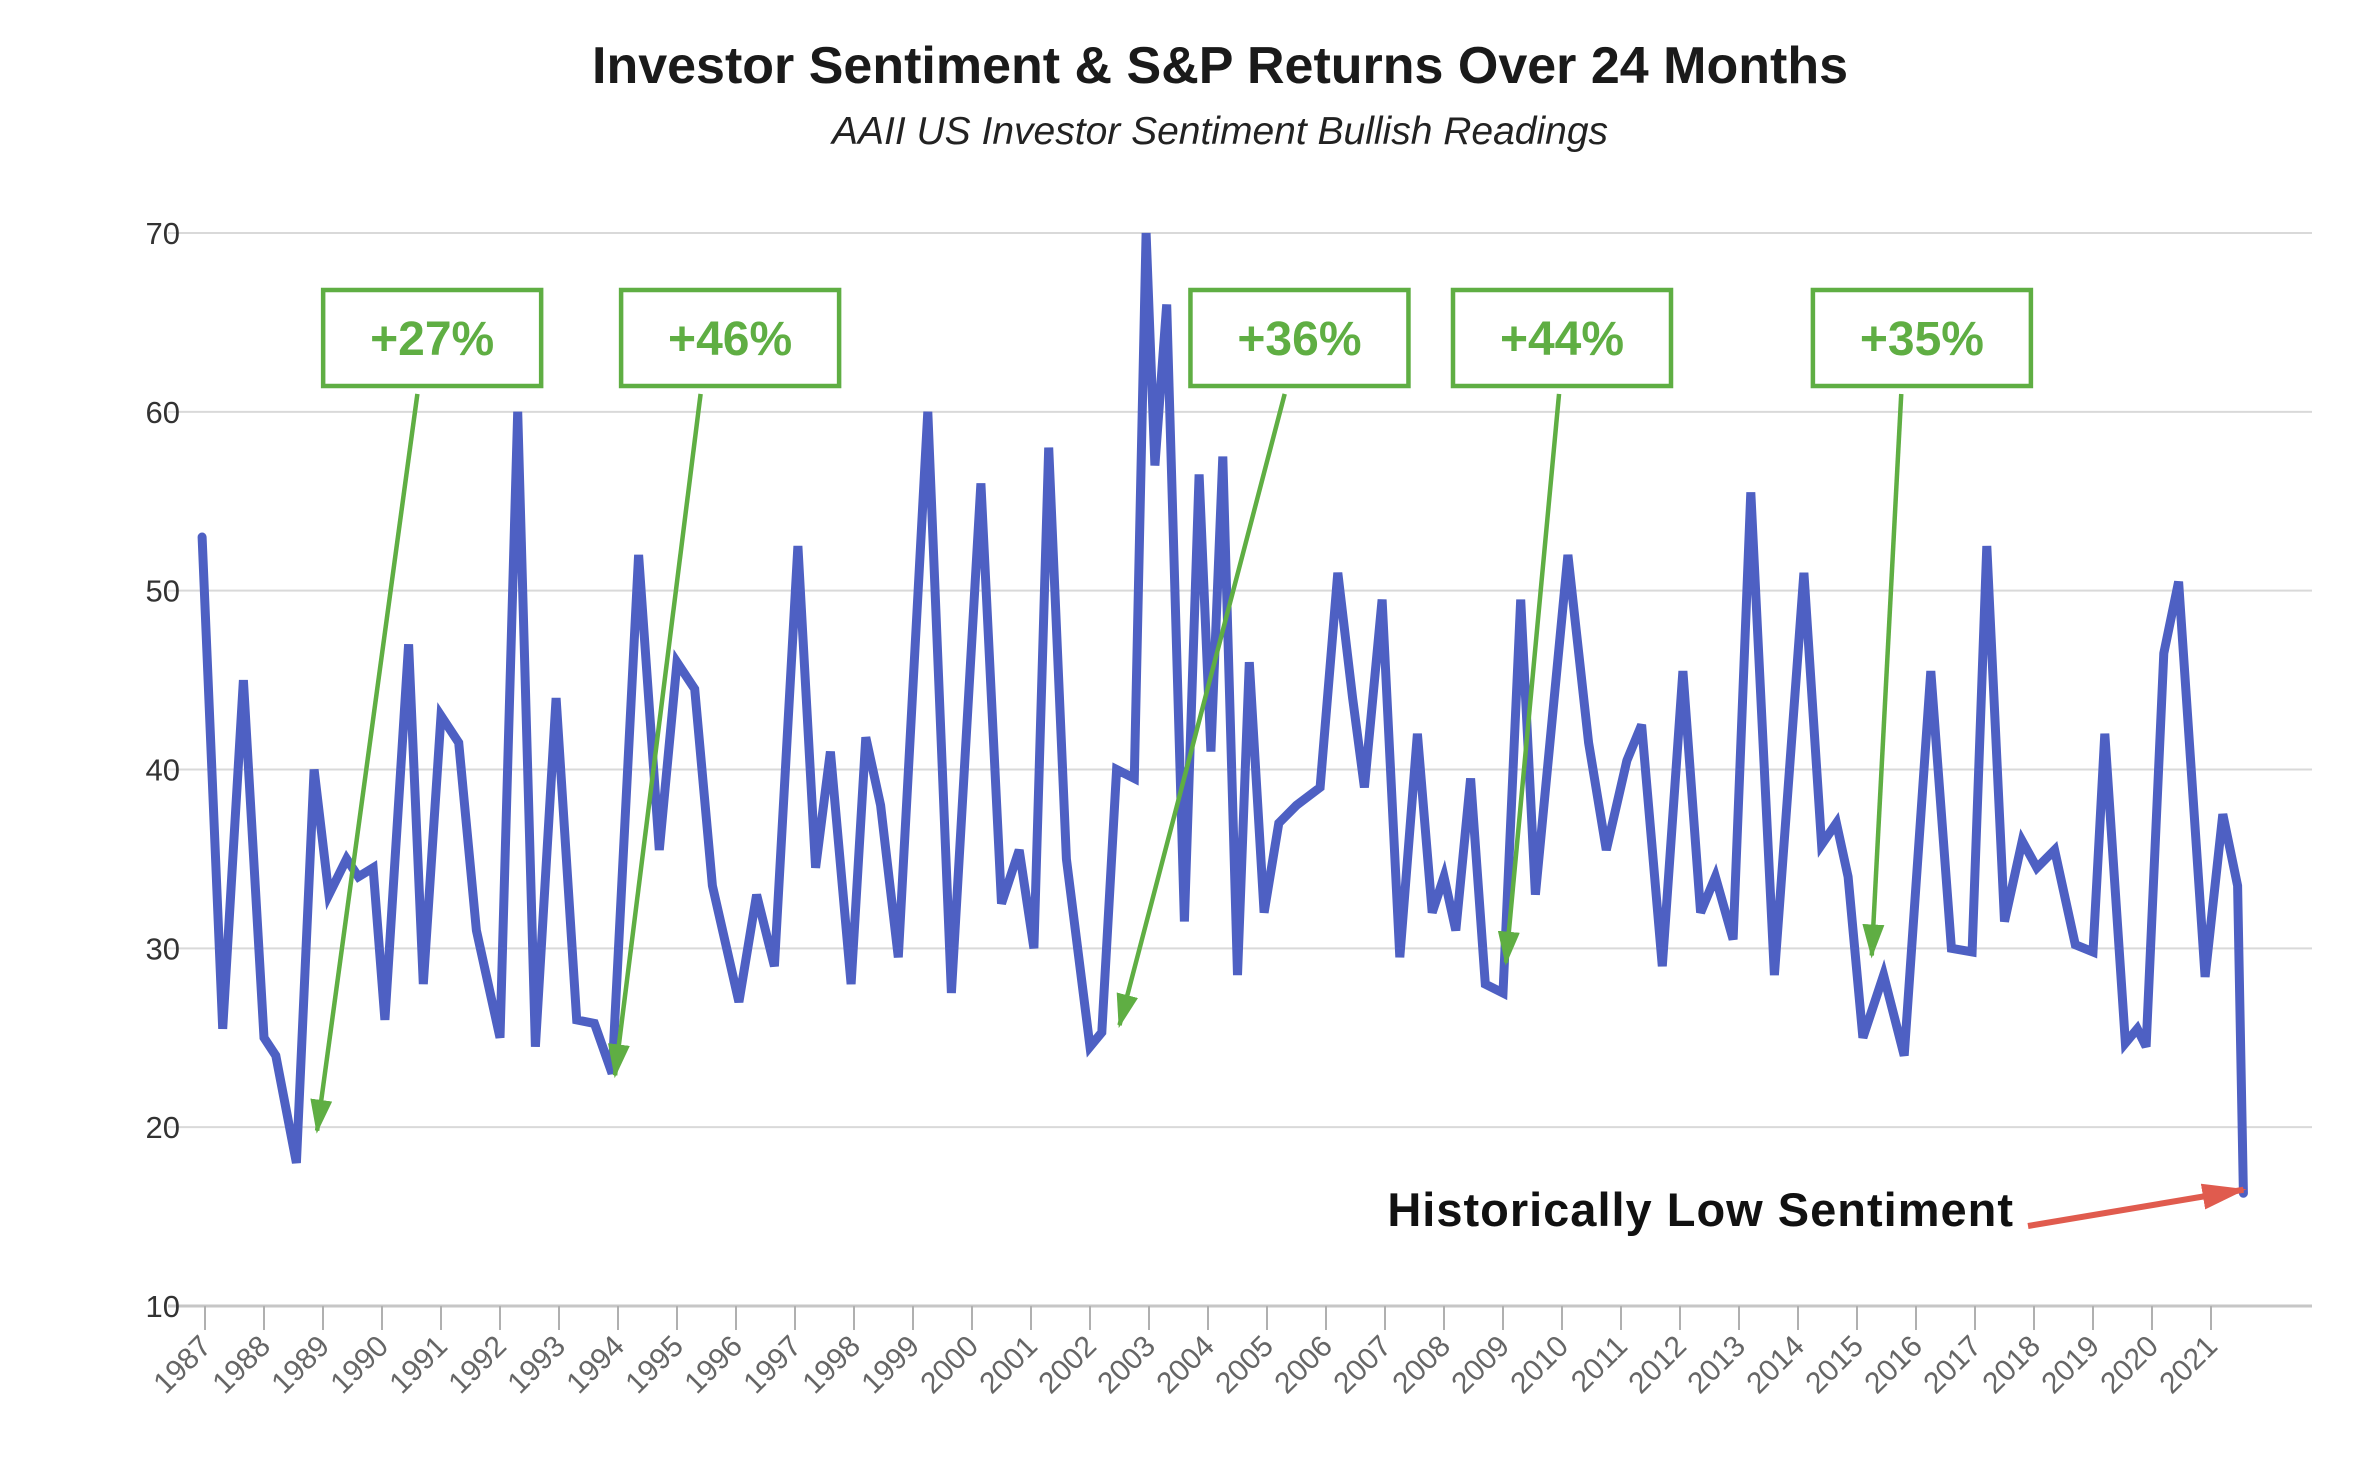 The width and height of the screenshot is (2380, 1472). Describe the element at coordinates (1008, 1365) in the screenshot. I see `x-tick-label-2001: 2001` at that location.